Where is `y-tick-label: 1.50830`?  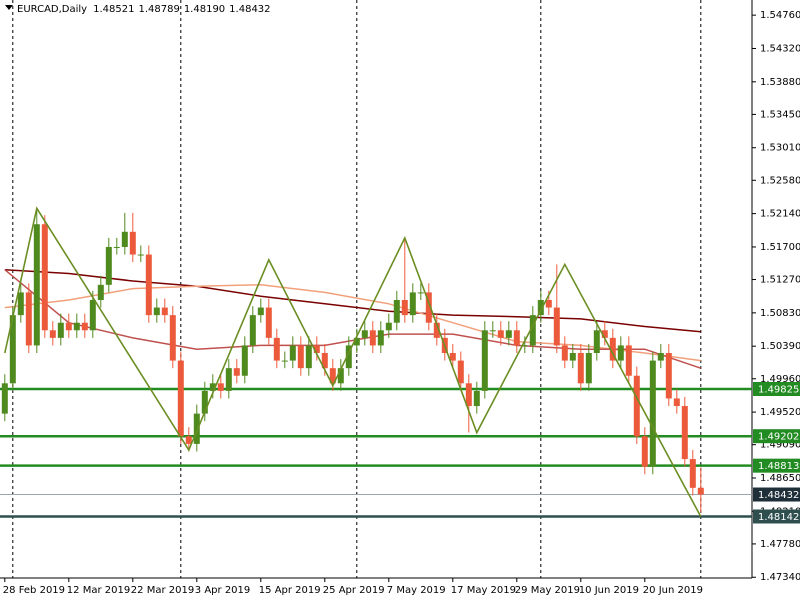
y-tick-label: 1.50830 is located at coordinates (780, 313).